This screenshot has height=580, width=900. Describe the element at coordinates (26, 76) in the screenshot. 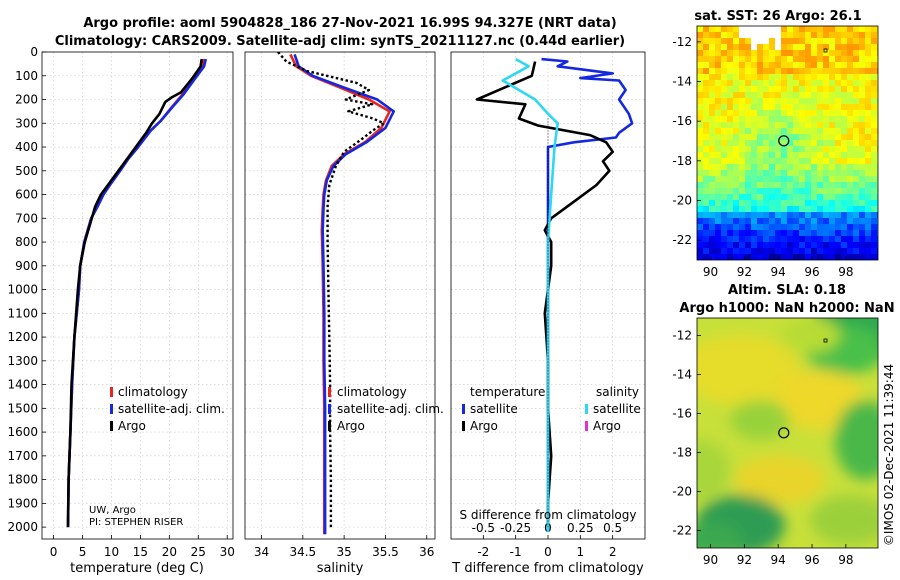

I see `y-tick-label: 100` at that location.